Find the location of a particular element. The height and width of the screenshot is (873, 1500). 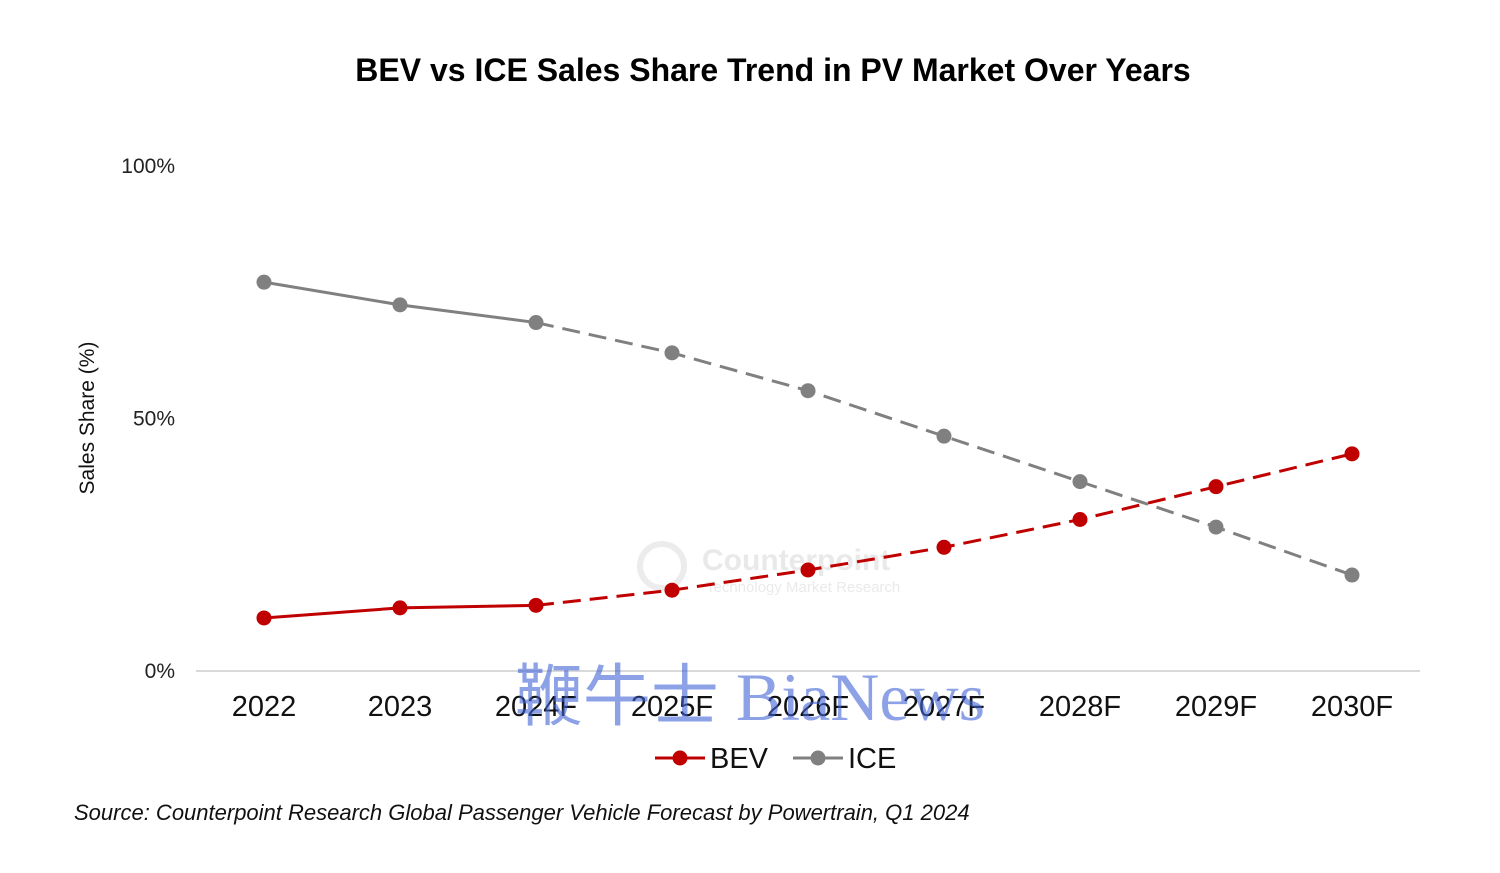

bianews-watermark: 鞭牛士 BiaNews is located at coordinates (750, 697).